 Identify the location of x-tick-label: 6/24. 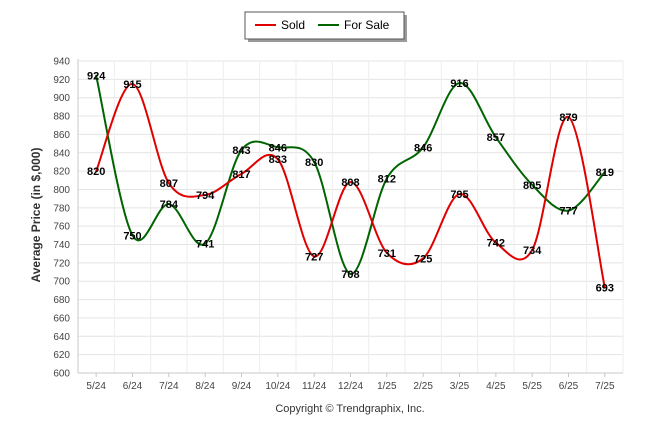
(133, 386).